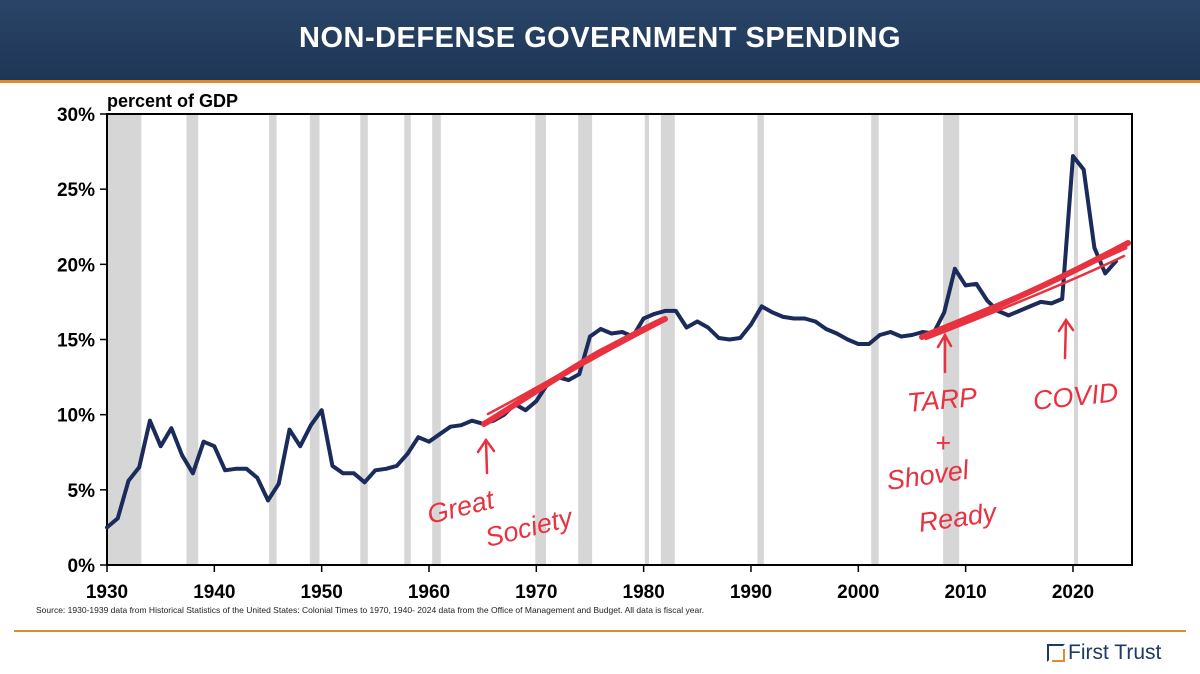 This screenshot has height=674, width=1200. Describe the element at coordinates (76, 341) in the screenshot. I see `y-tick-label: 15%` at that location.